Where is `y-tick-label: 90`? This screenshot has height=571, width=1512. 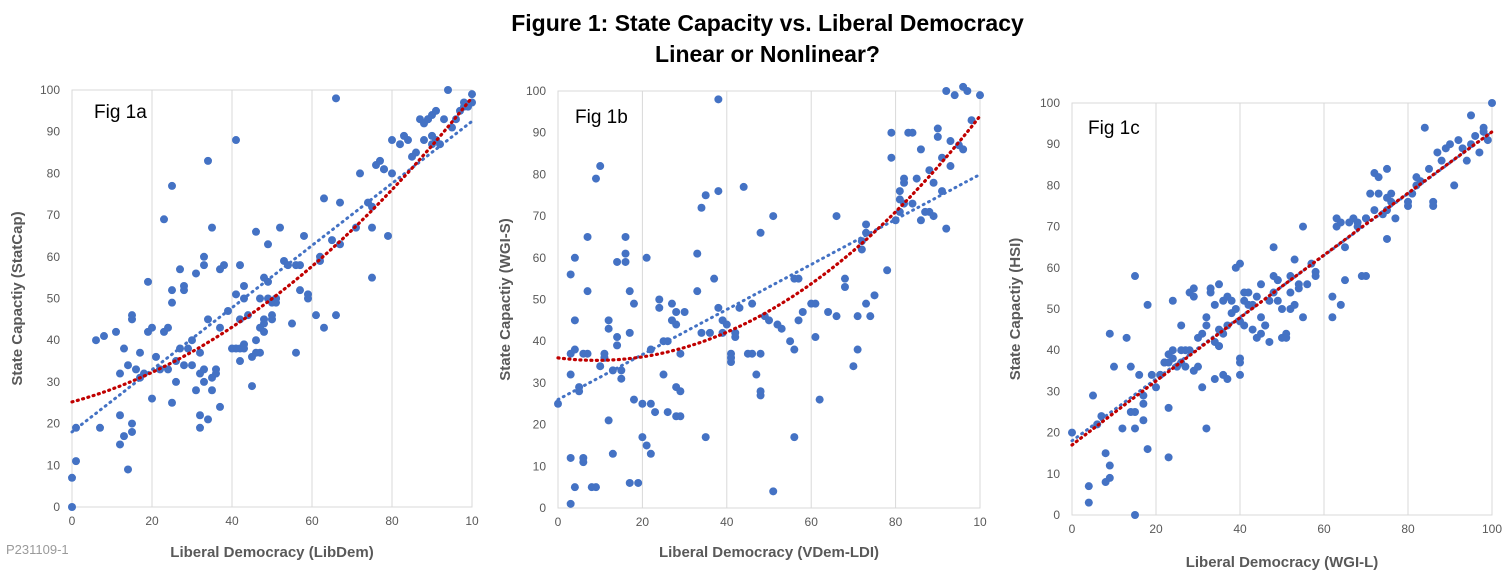
y-tick-label: 90 is located at coordinates (540, 133).